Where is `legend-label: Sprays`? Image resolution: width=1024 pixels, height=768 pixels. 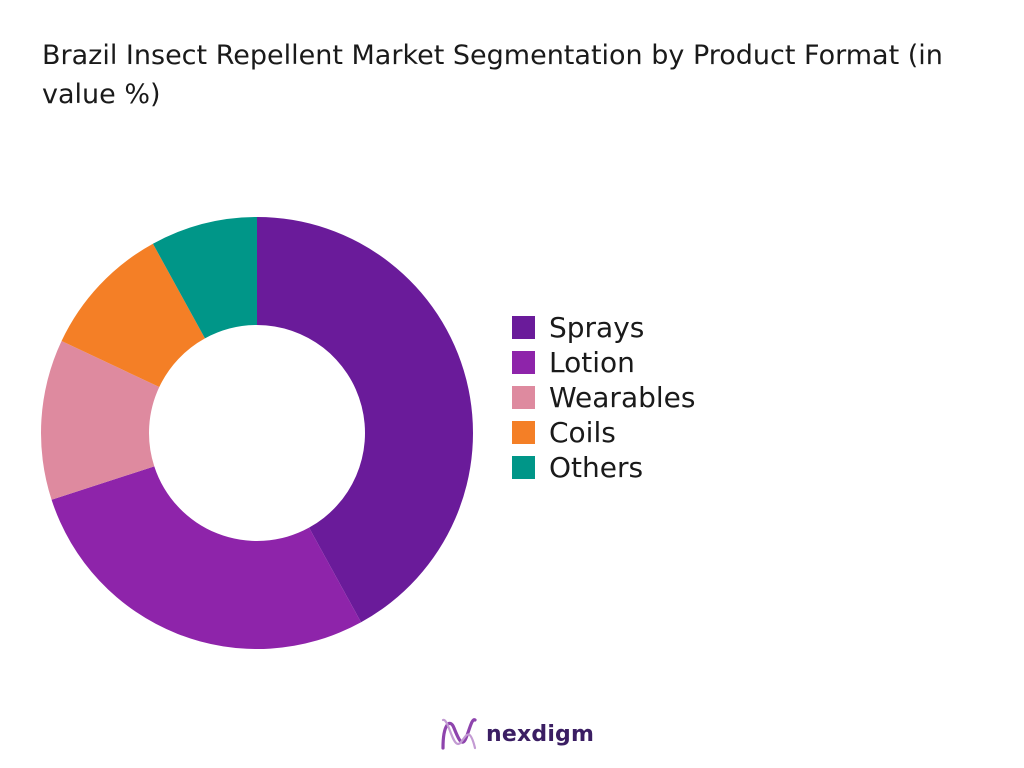 legend-label: Sprays is located at coordinates (597, 327).